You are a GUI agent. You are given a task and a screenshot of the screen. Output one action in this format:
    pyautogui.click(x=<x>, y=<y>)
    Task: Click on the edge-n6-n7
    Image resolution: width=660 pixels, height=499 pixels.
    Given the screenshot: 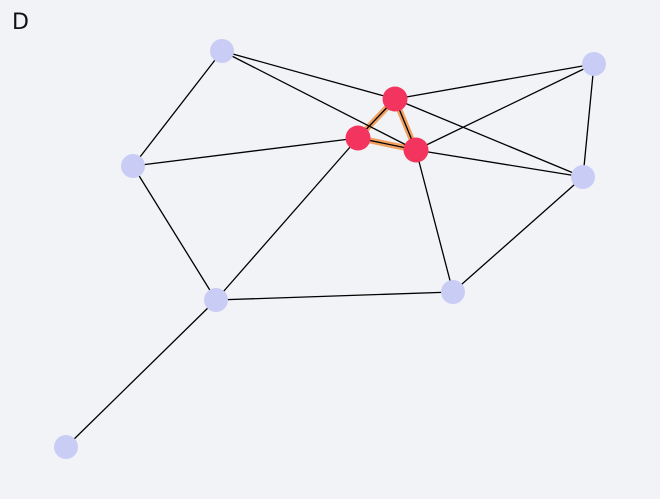 What is the action you would take?
    pyautogui.click(x=499, y=163)
    